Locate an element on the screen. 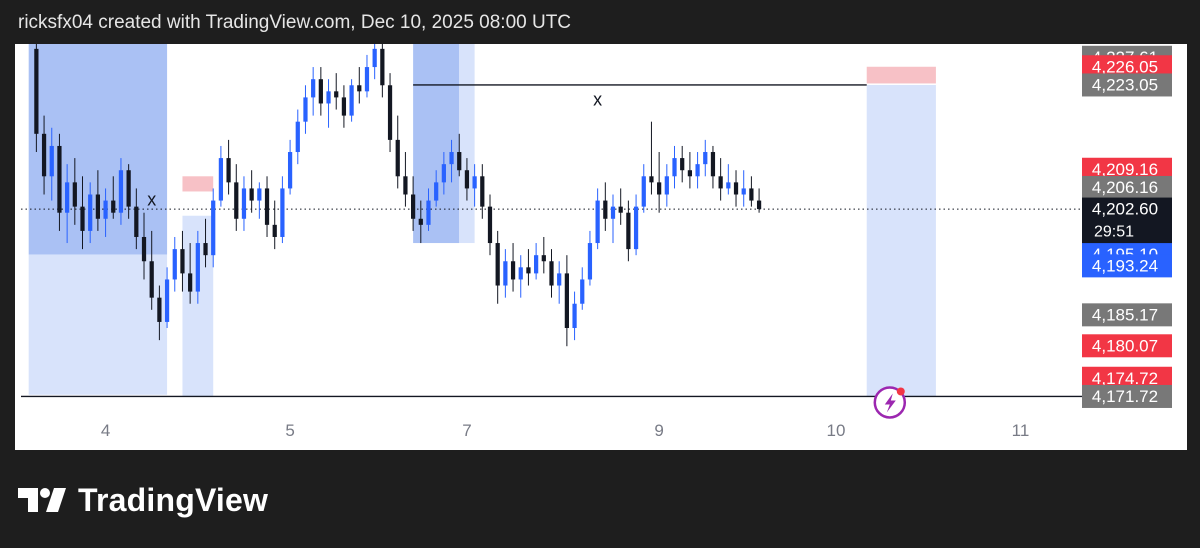  price-label-2: 4,223.05 is located at coordinates (1127, 85).